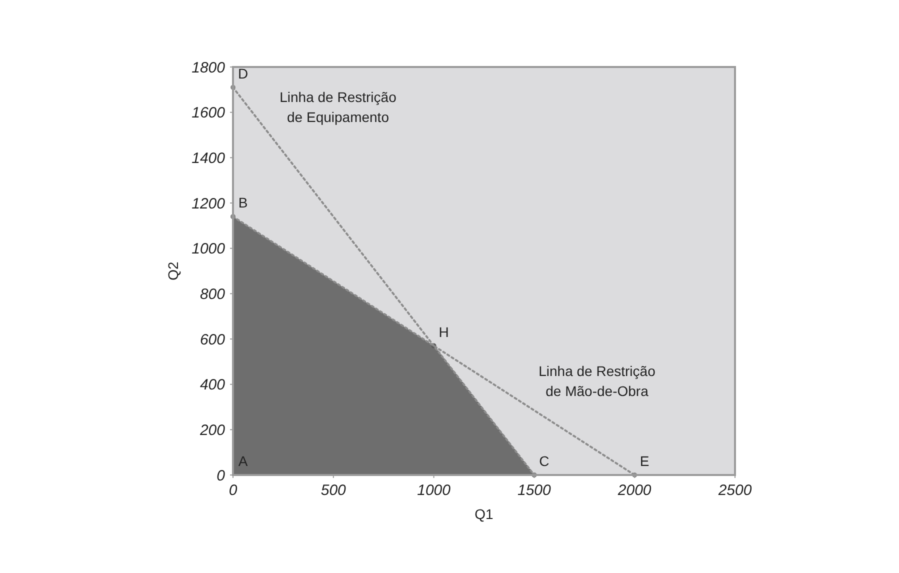 This screenshot has height=573, width=899. I want to click on x-tick-label: 1000, so click(434, 490).